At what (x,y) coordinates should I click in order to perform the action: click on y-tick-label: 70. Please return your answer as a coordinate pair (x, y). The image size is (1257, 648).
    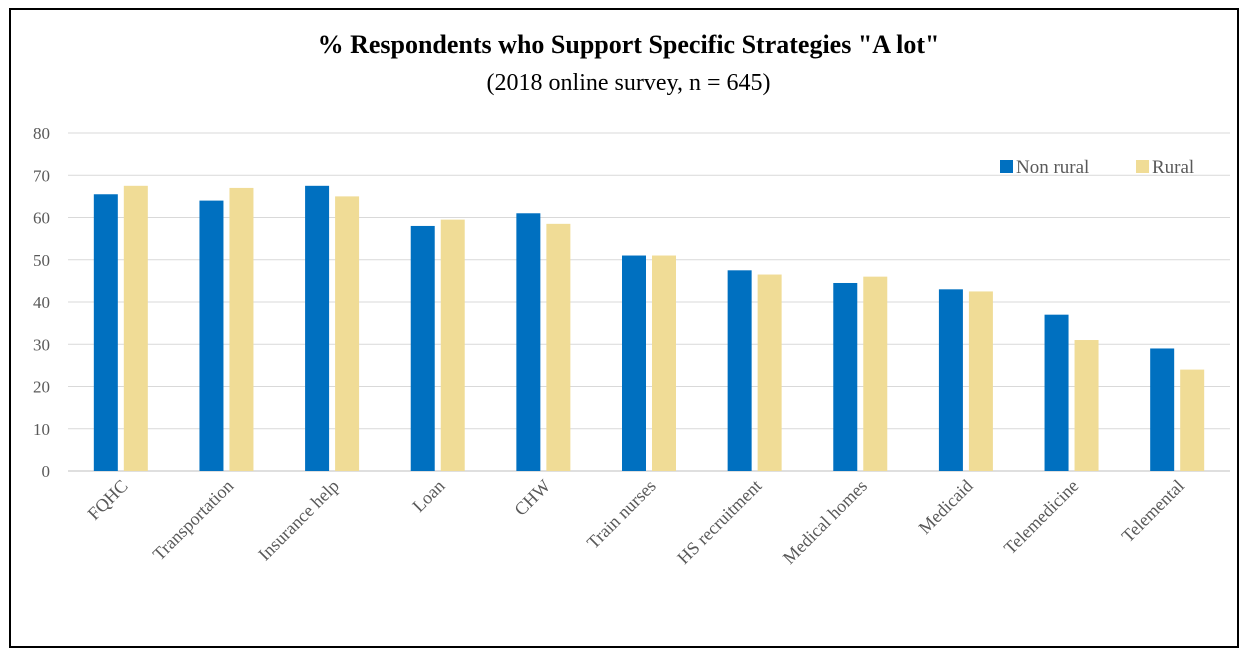
    Looking at the image, I should click on (41, 175).